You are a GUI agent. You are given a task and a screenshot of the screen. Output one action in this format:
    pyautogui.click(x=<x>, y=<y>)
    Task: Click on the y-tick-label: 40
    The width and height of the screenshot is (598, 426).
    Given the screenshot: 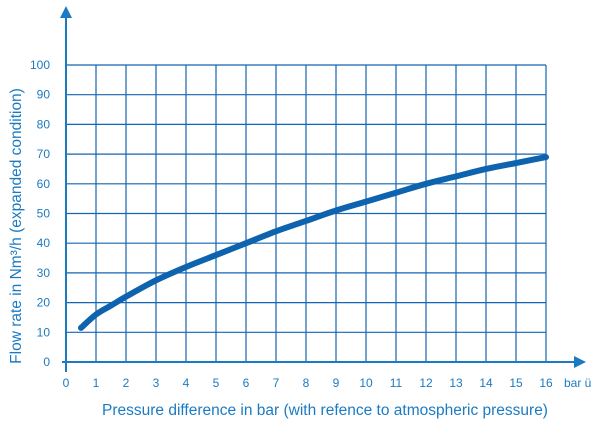 What is the action you would take?
    pyautogui.click(x=44, y=243)
    